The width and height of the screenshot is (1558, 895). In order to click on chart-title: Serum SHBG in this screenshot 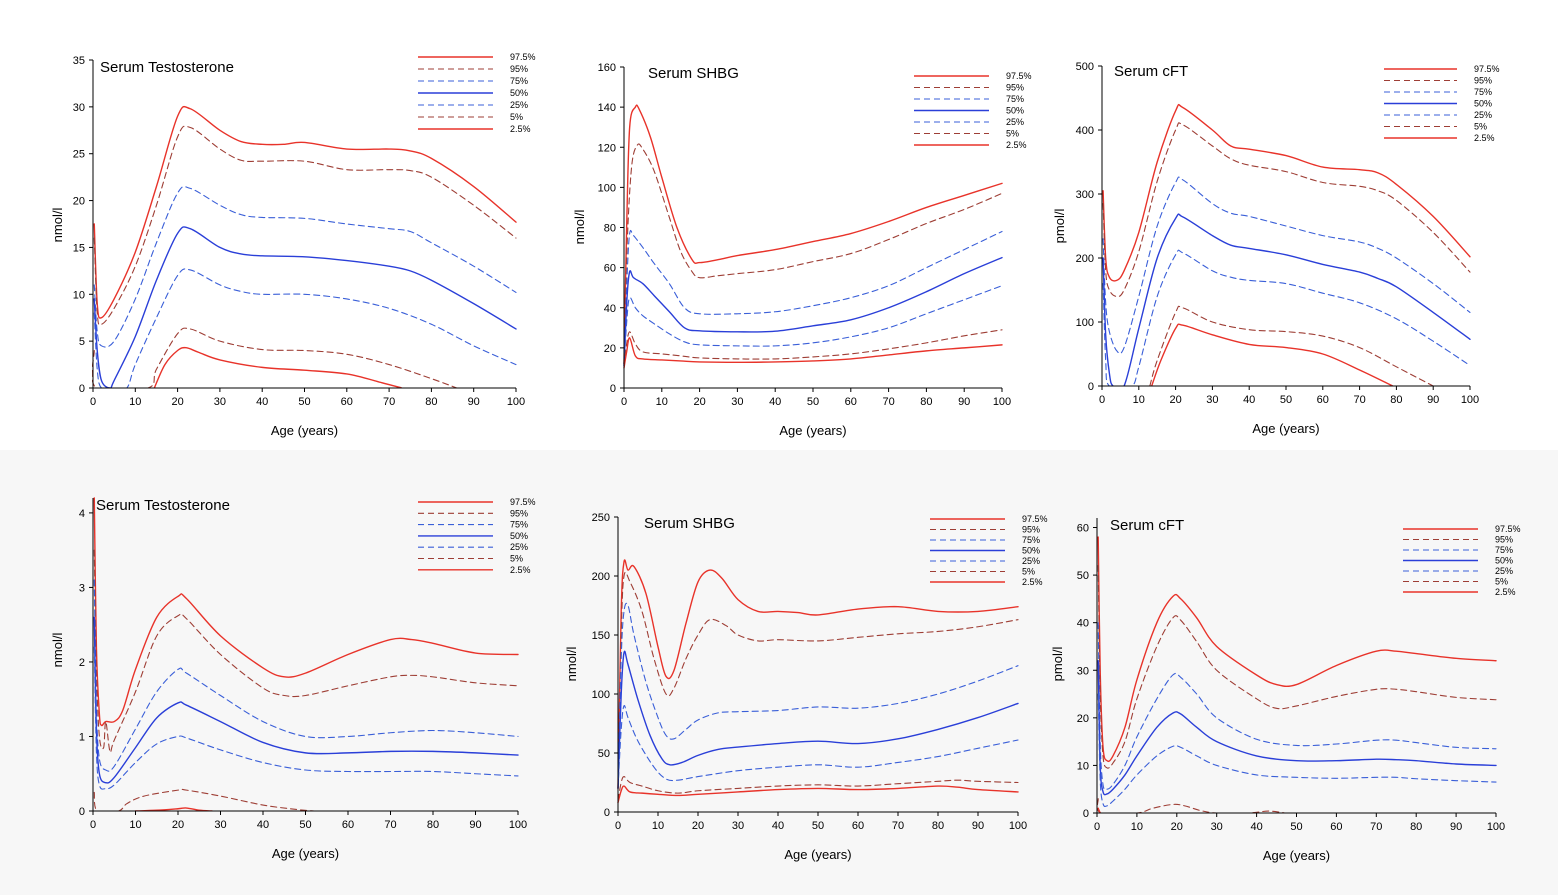, I will do `click(689, 523)`.